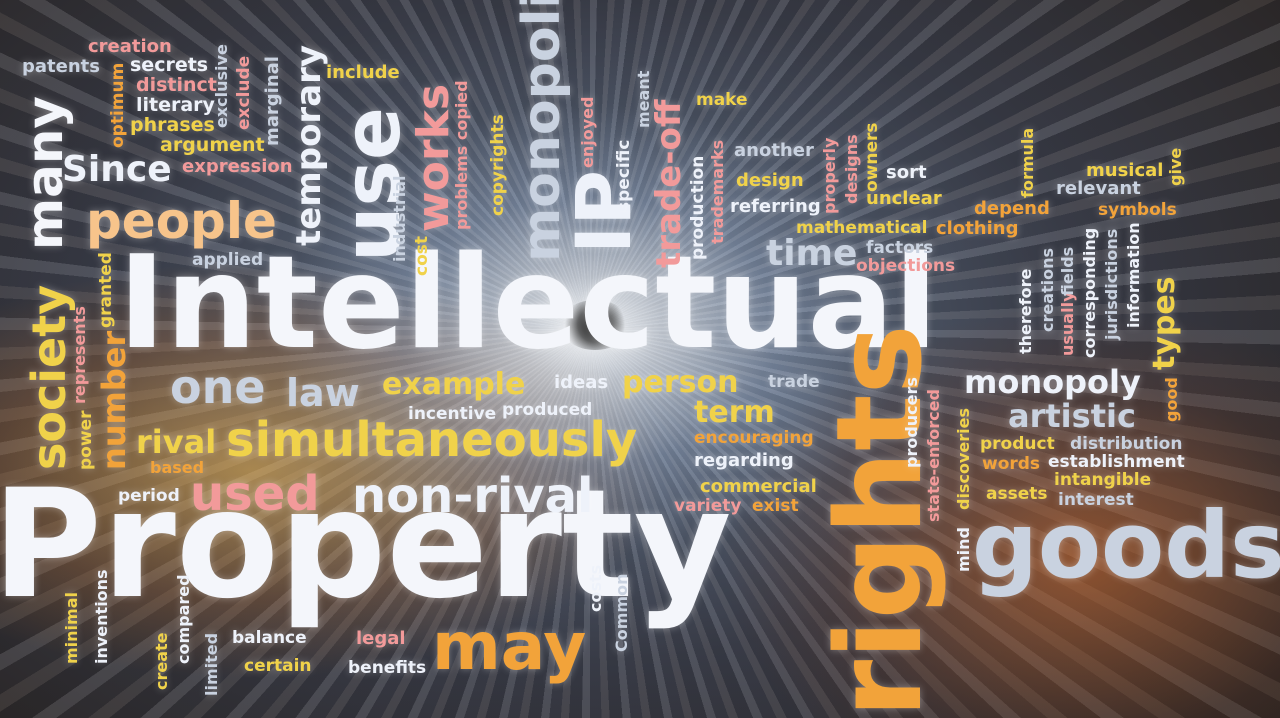 Image resolution: width=1280 pixels, height=718 pixels. I want to click on word-produced: produced, so click(547, 410).